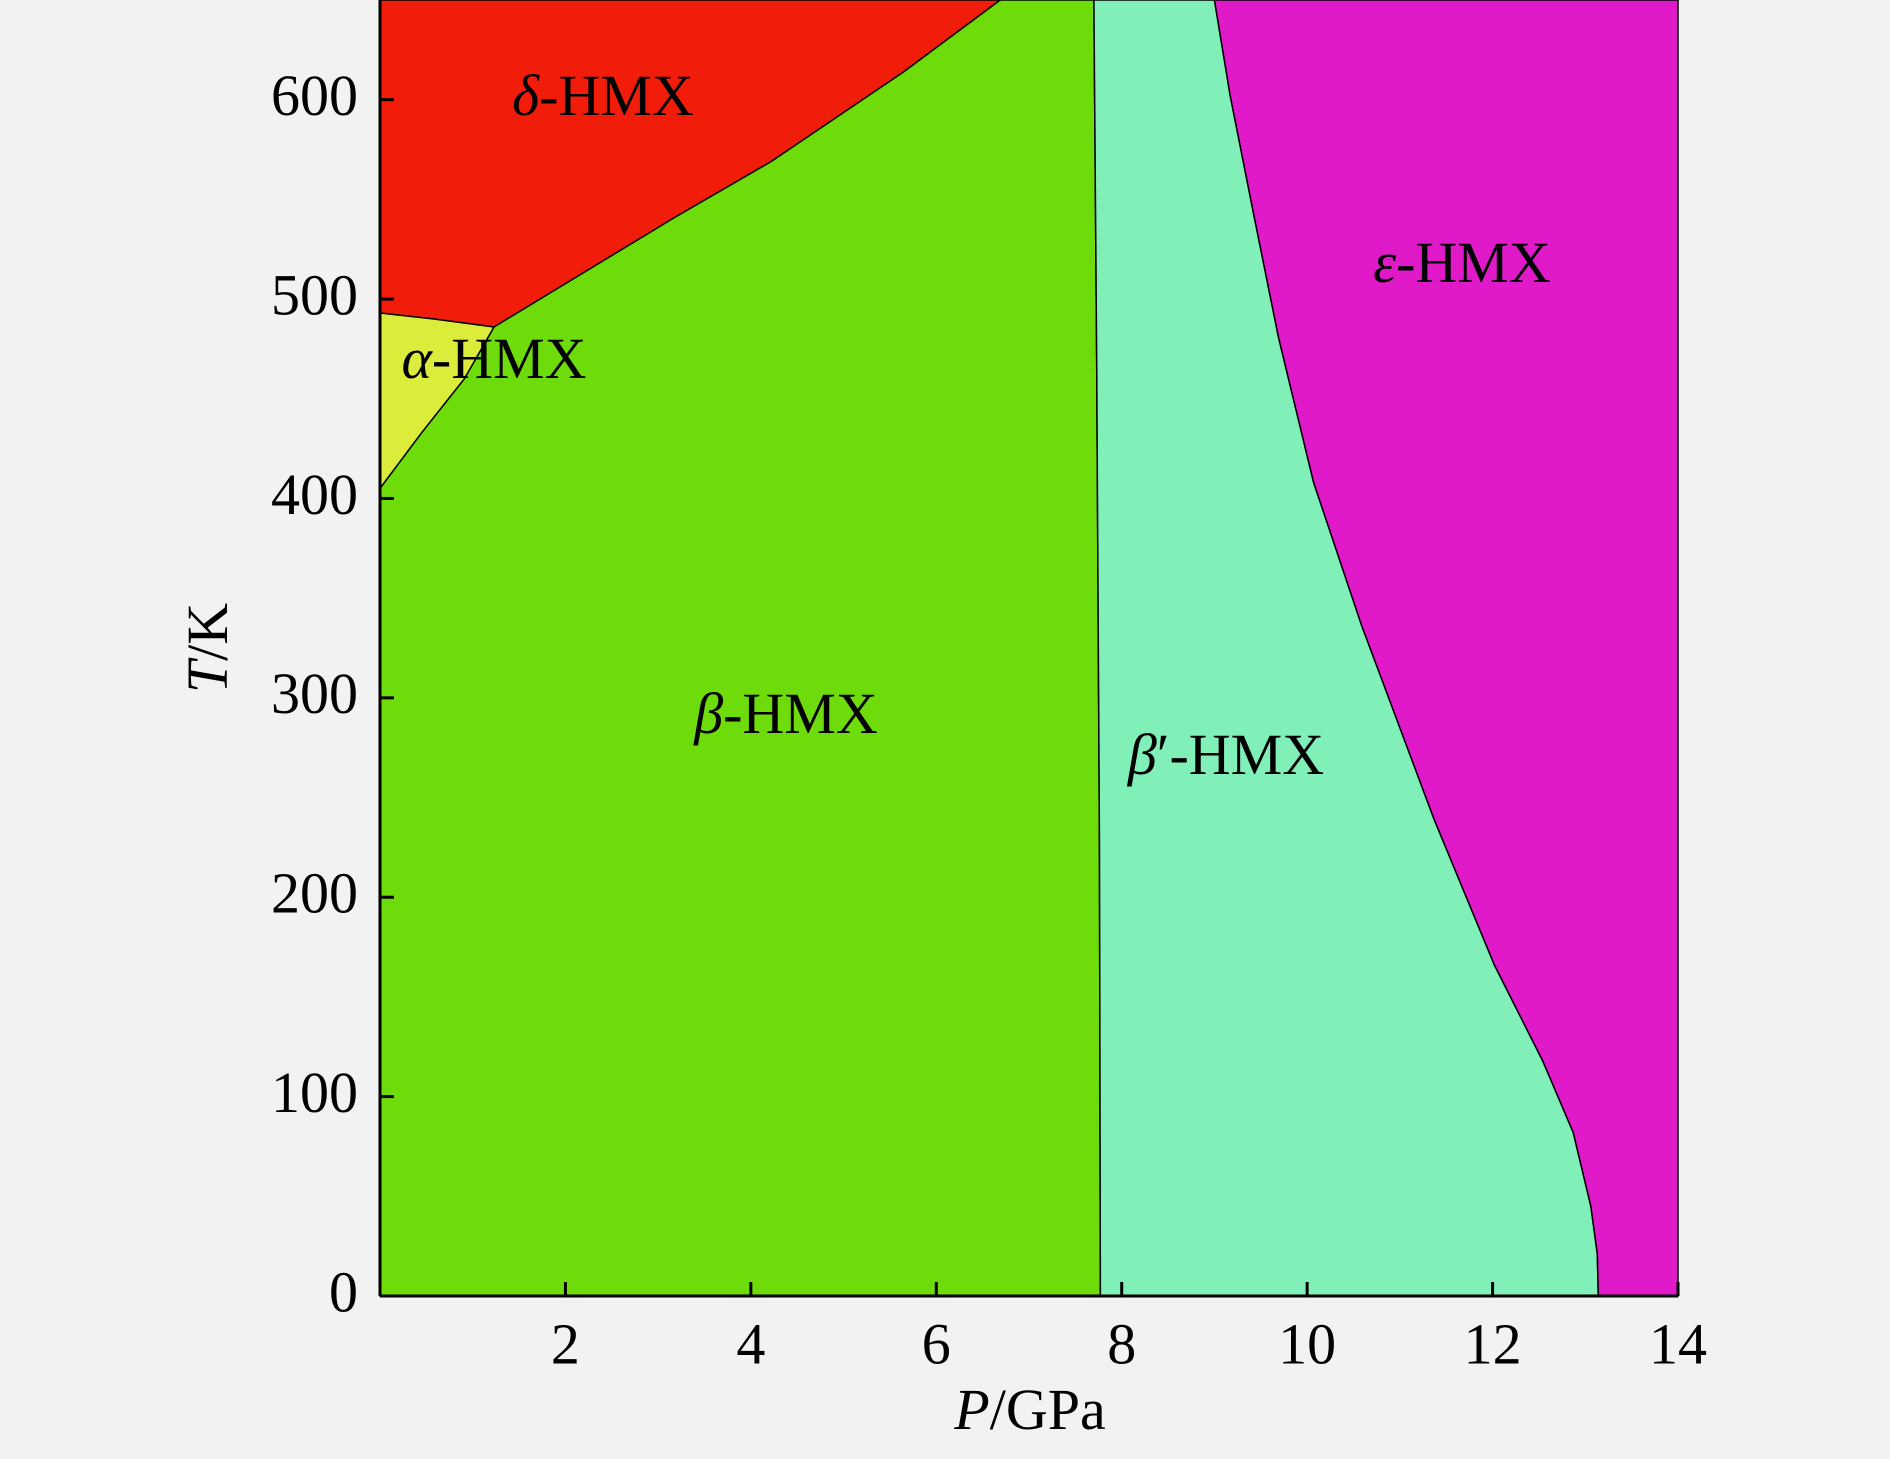 Image resolution: width=1890 pixels, height=1459 pixels. What do you see at coordinates (1678, 1343) in the screenshot?
I see `x-tick-label: 14` at bounding box center [1678, 1343].